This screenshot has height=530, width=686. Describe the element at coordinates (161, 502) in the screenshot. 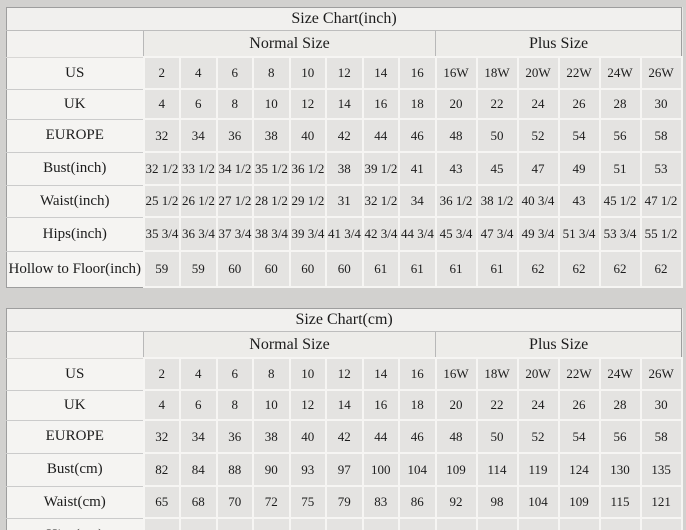

I see `value-cell: 65` at that location.